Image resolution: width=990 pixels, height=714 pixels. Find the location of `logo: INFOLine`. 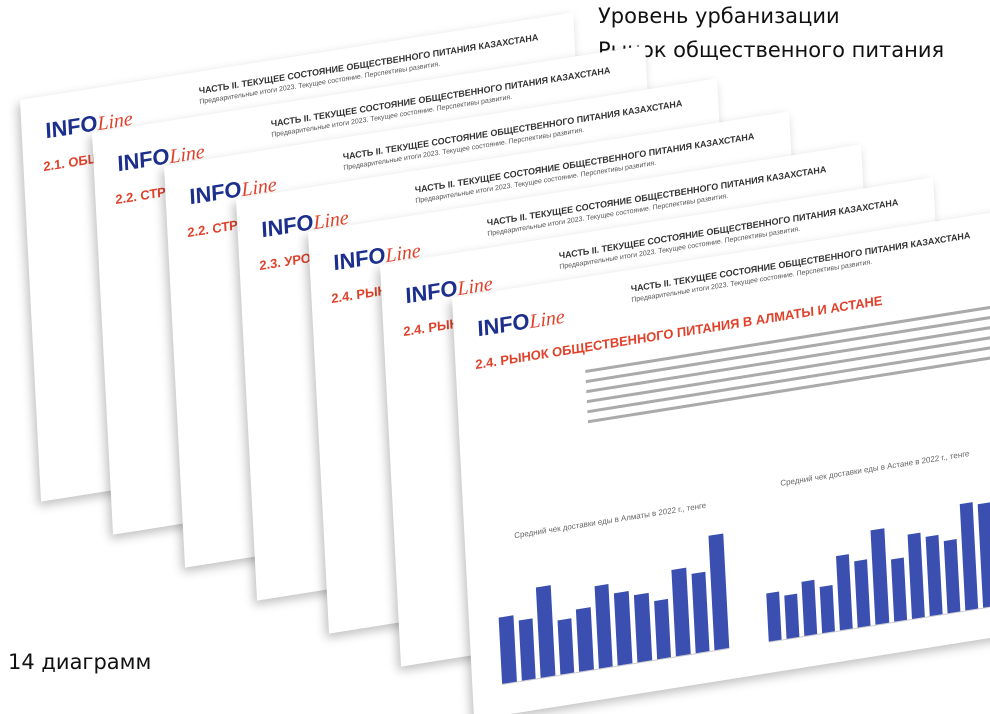

logo: INFOLine is located at coordinates (521, 323).